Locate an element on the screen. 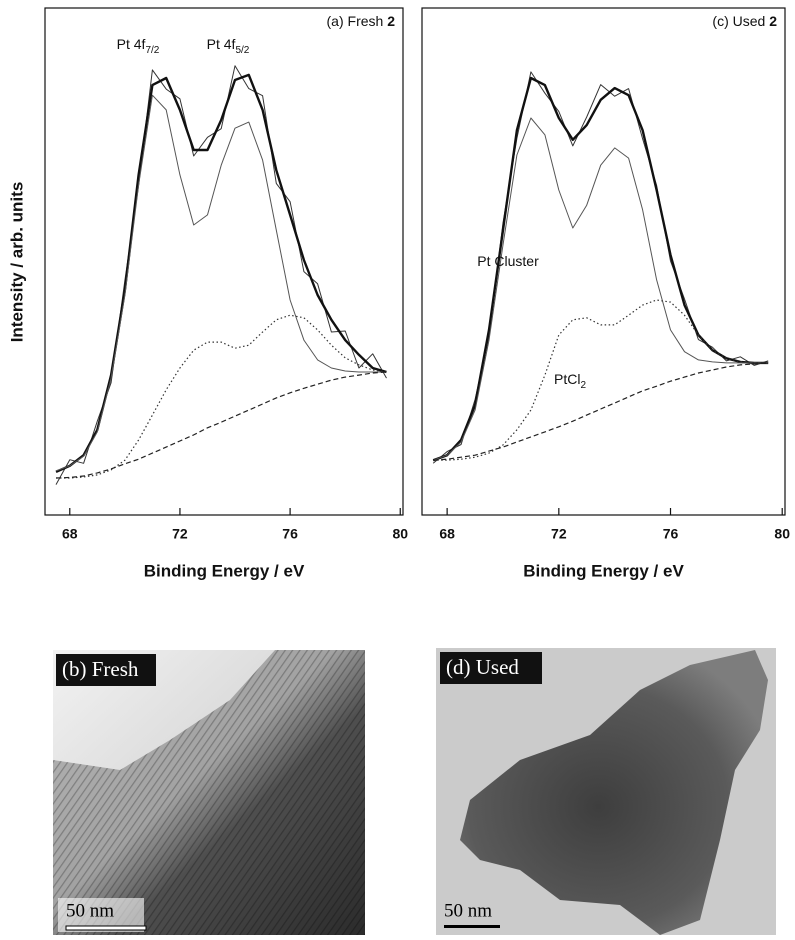 The width and height of the screenshot is (795, 940). annotation: Pt Cluster is located at coordinates (508, 261).